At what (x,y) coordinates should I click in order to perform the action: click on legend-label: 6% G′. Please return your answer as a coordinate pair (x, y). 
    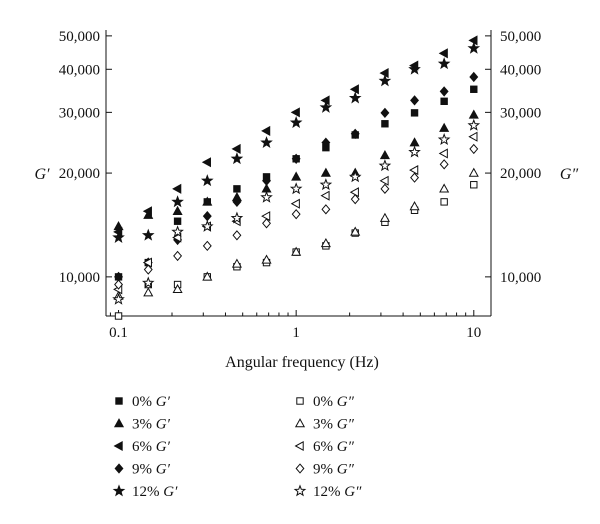
    Looking at the image, I should click on (151, 447).